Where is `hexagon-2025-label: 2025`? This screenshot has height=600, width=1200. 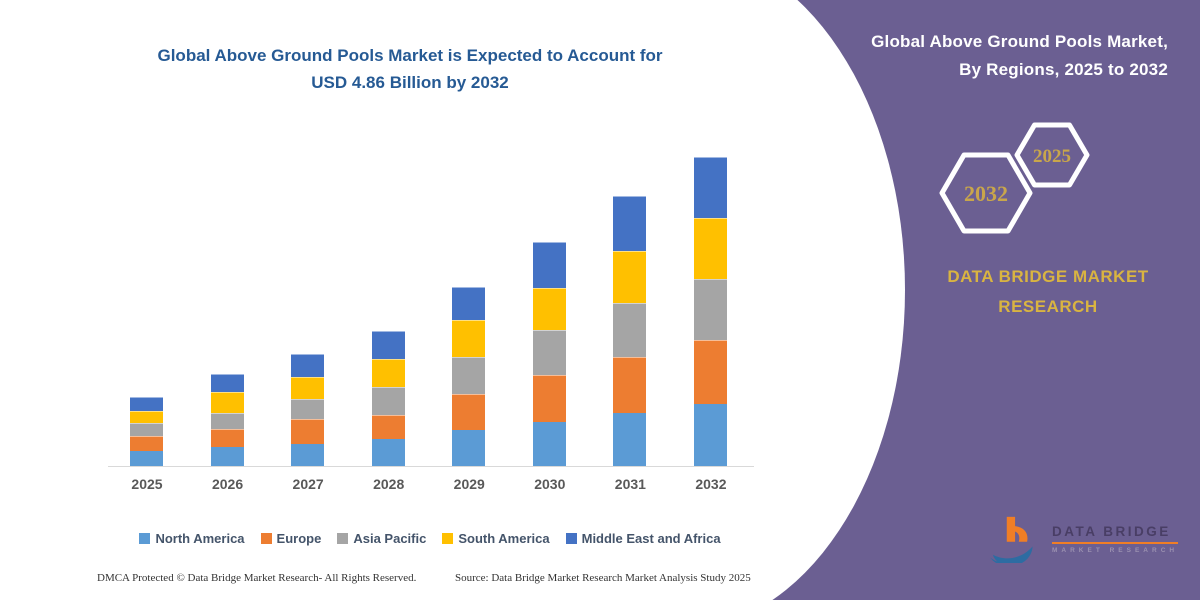
hexagon-2025-label: 2025 is located at coordinates (1052, 156).